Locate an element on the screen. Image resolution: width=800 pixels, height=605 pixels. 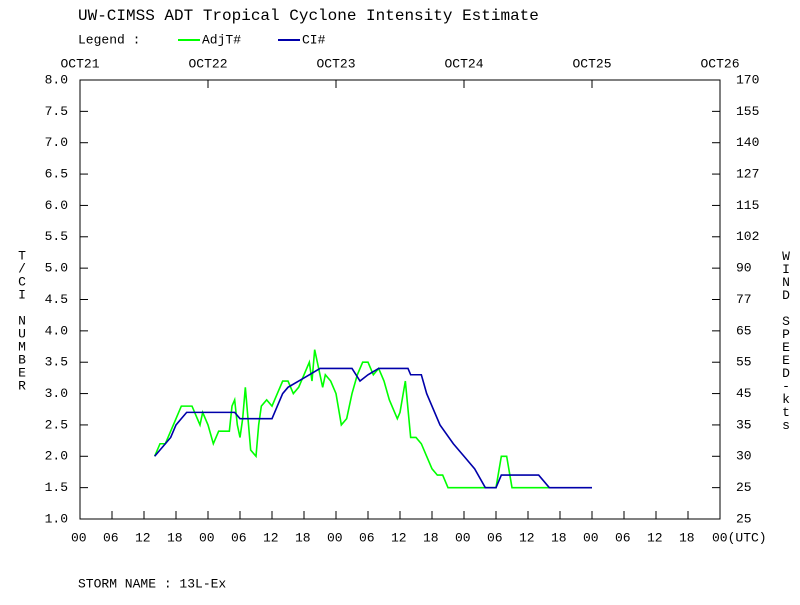
top-tick-label: OCT22 is located at coordinates (207, 63).